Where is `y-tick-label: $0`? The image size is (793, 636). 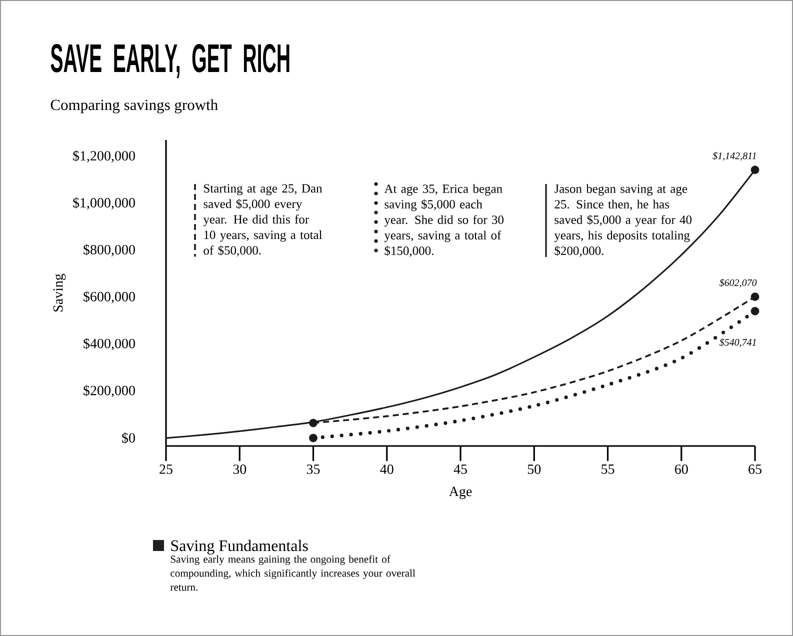 y-tick-label: $0 is located at coordinates (128, 438).